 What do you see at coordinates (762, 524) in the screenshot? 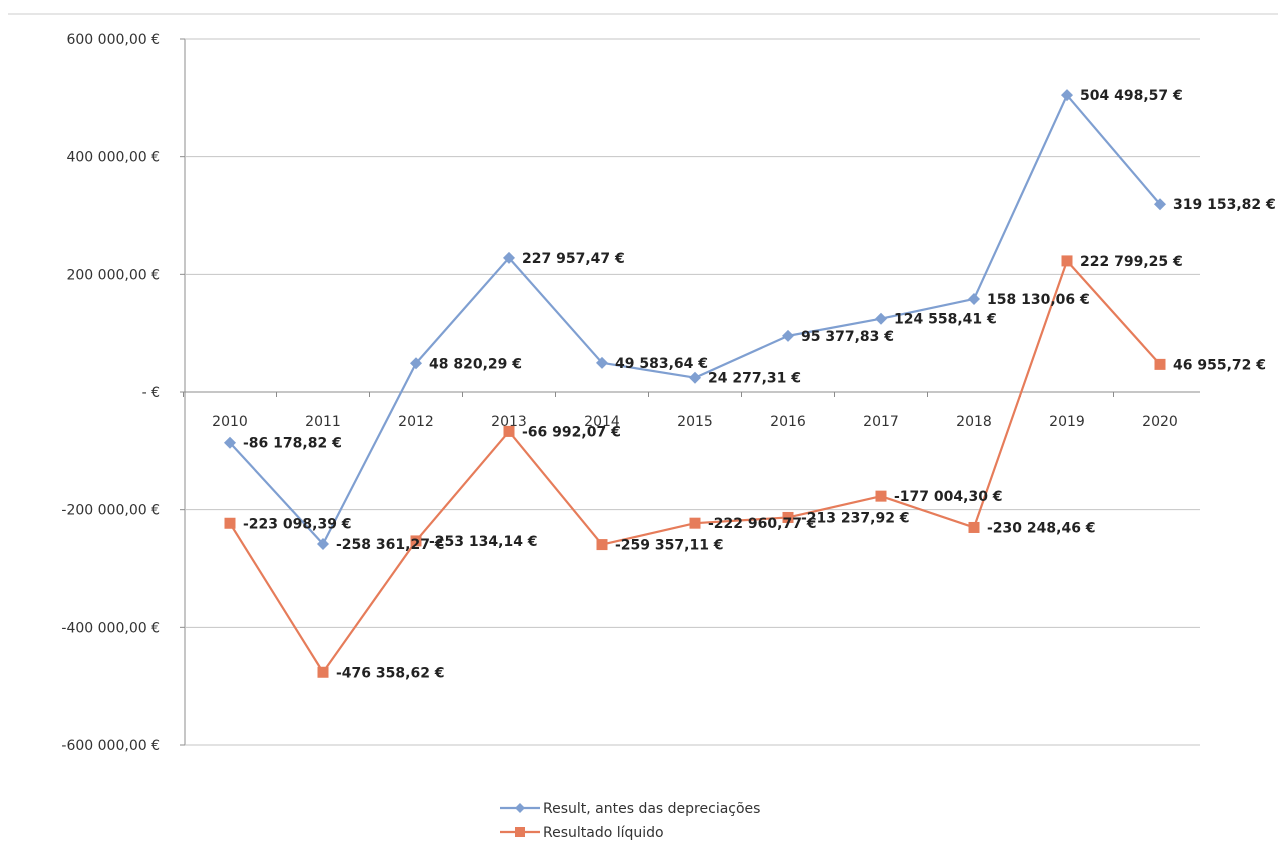
I see `data-label: -222 960,77 €` at bounding box center [762, 524].